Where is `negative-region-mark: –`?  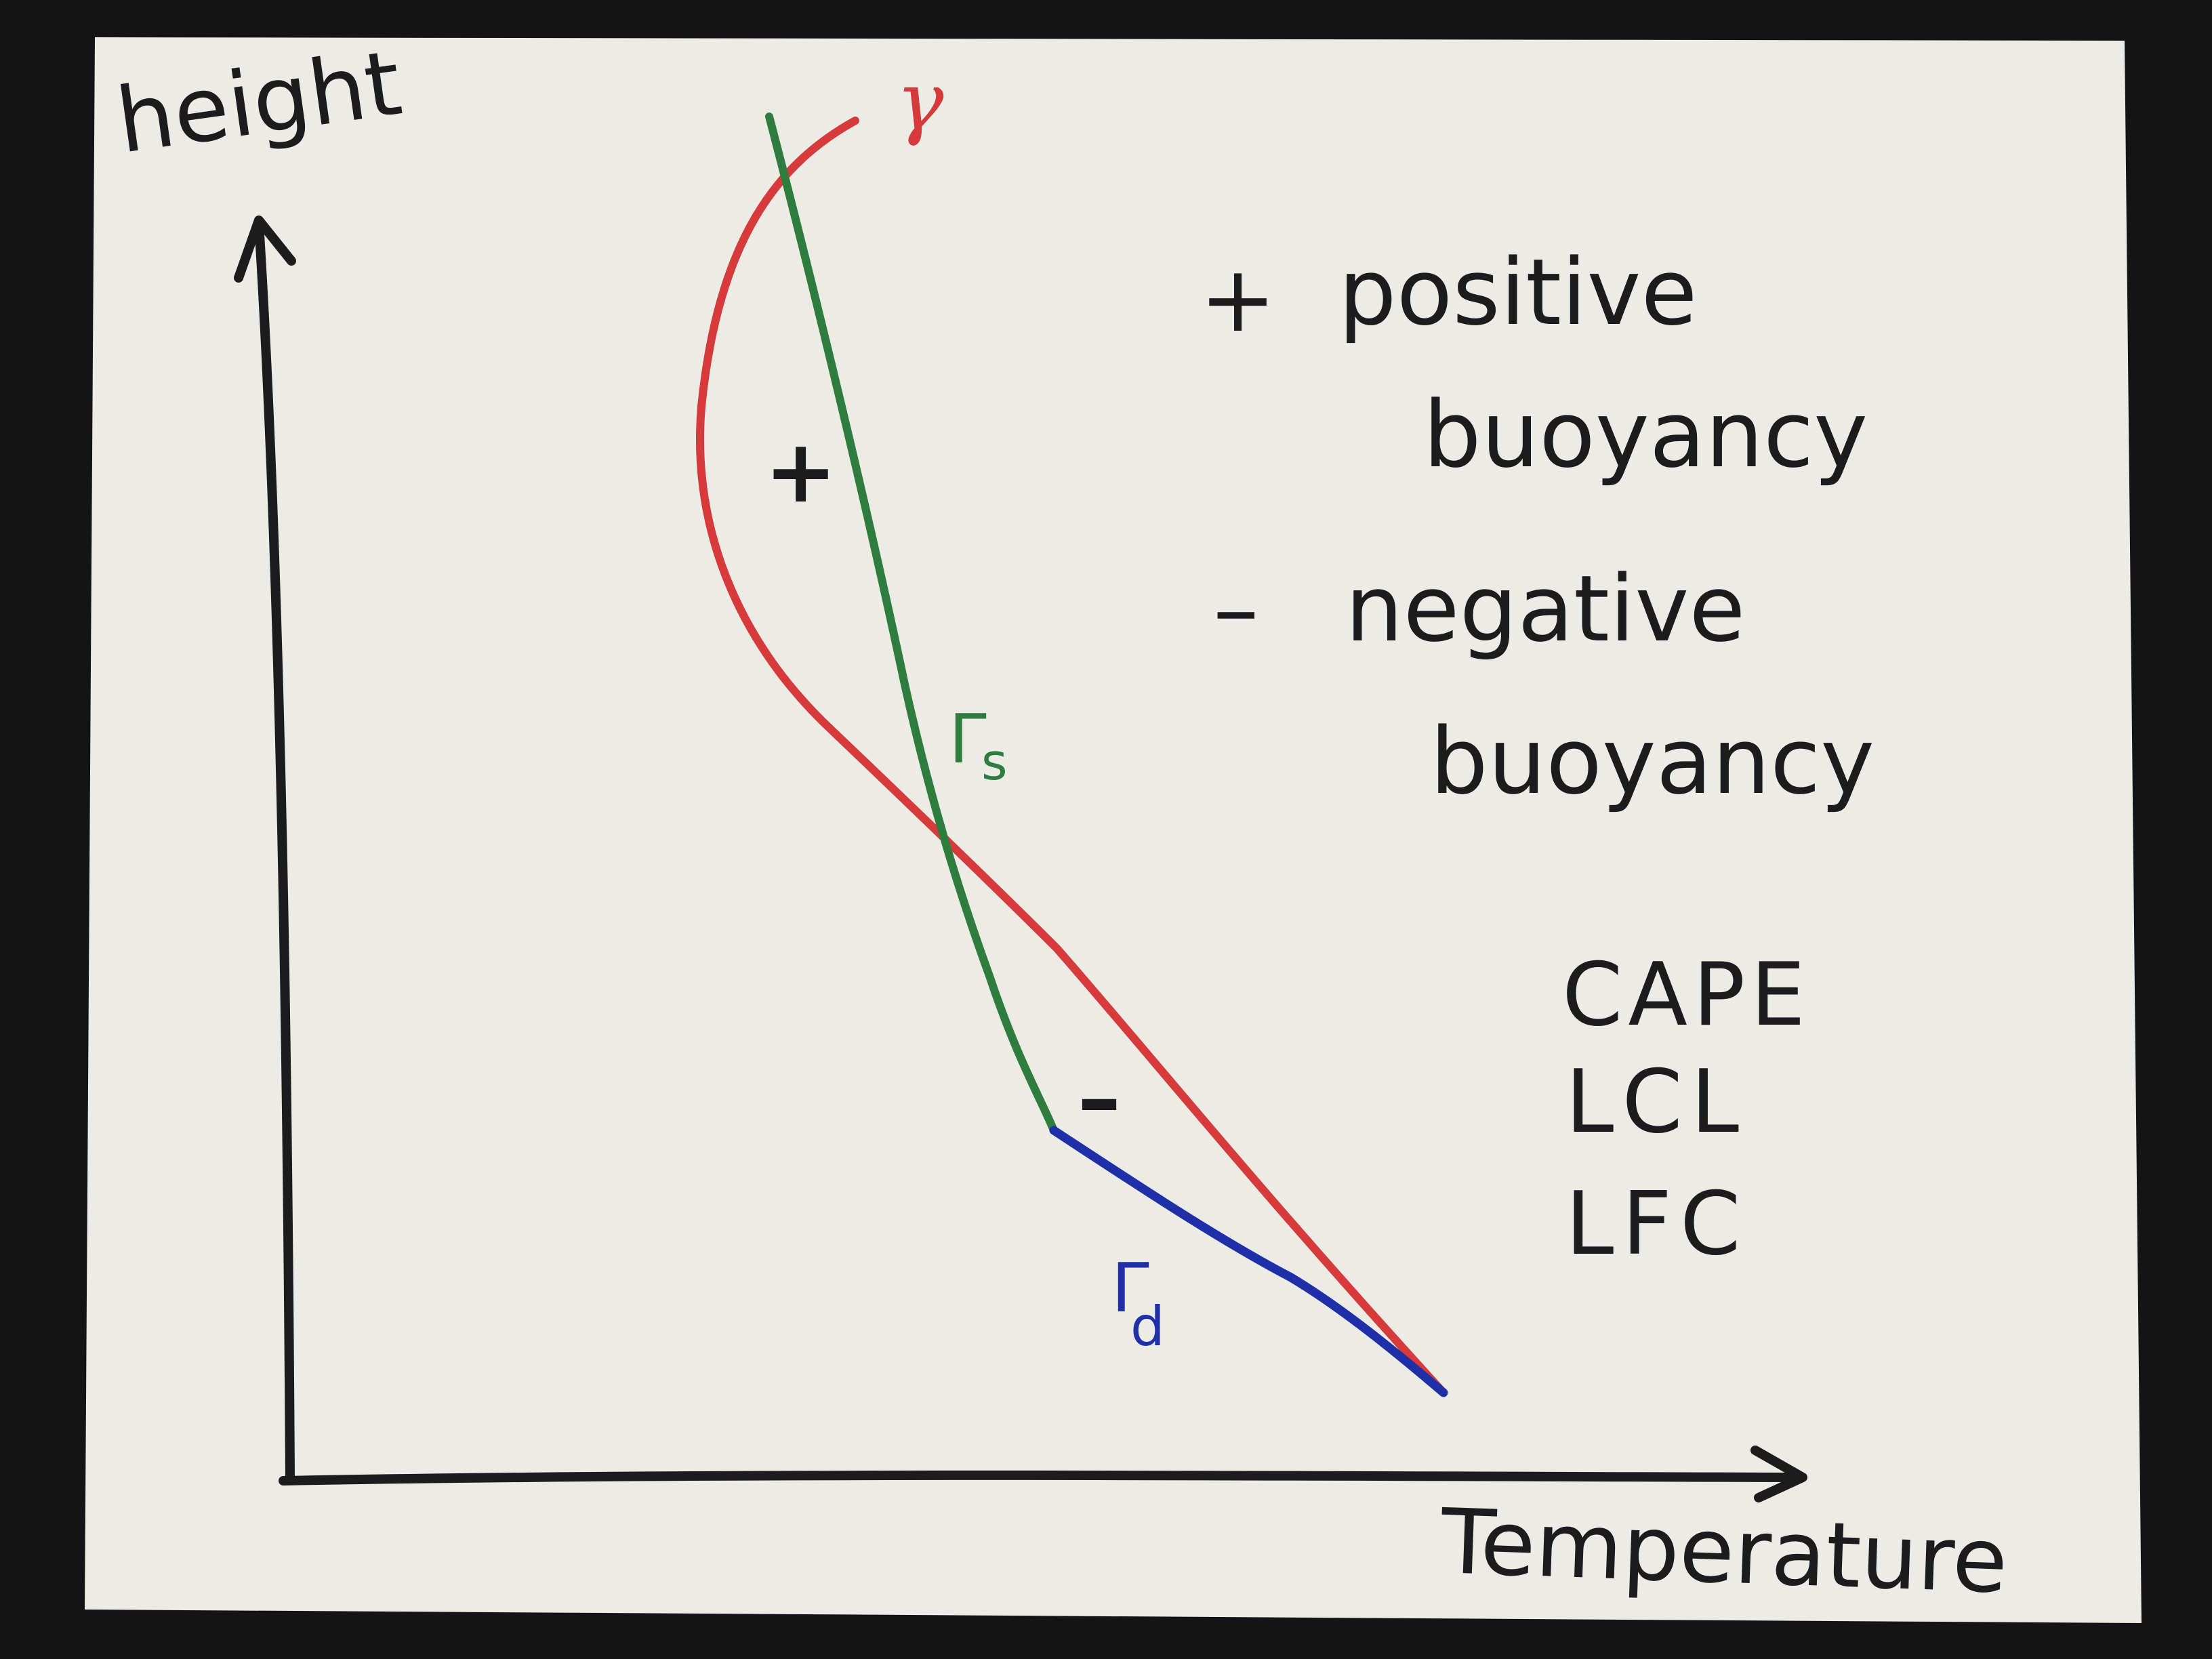 negative-region-mark: – is located at coordinates (1099, 1098).